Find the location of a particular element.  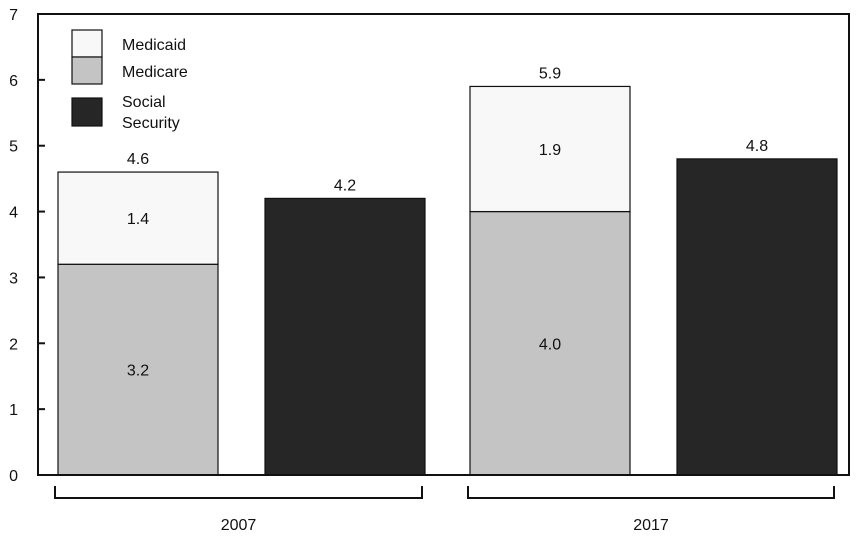

y-tick-label: 1 is located at coordinates (13, 410).